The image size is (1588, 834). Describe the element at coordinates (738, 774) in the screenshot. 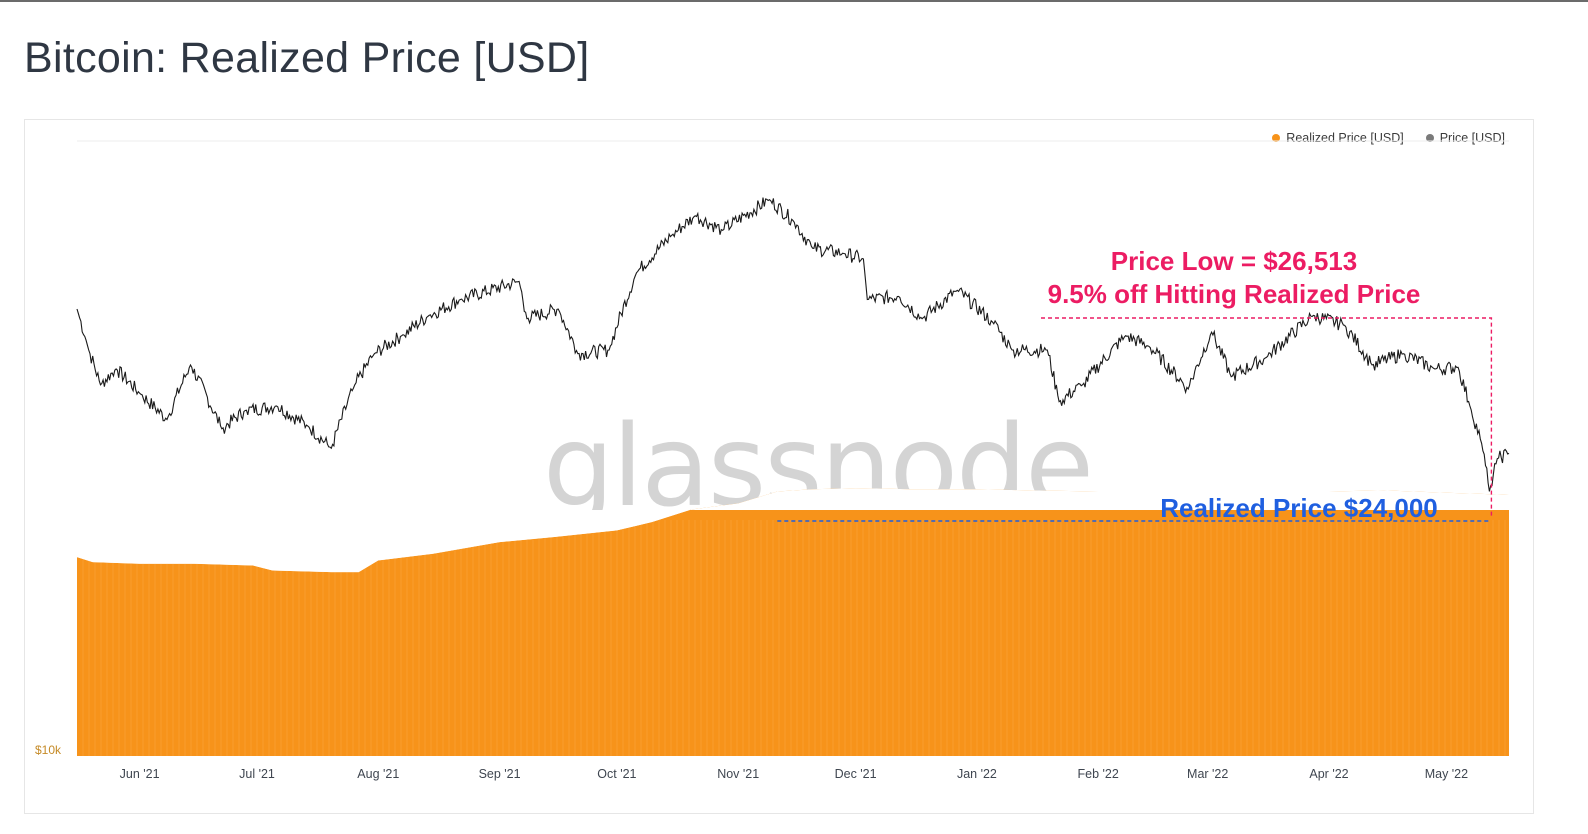

I see `x-axis-tick-label: Nov '21` at that location.